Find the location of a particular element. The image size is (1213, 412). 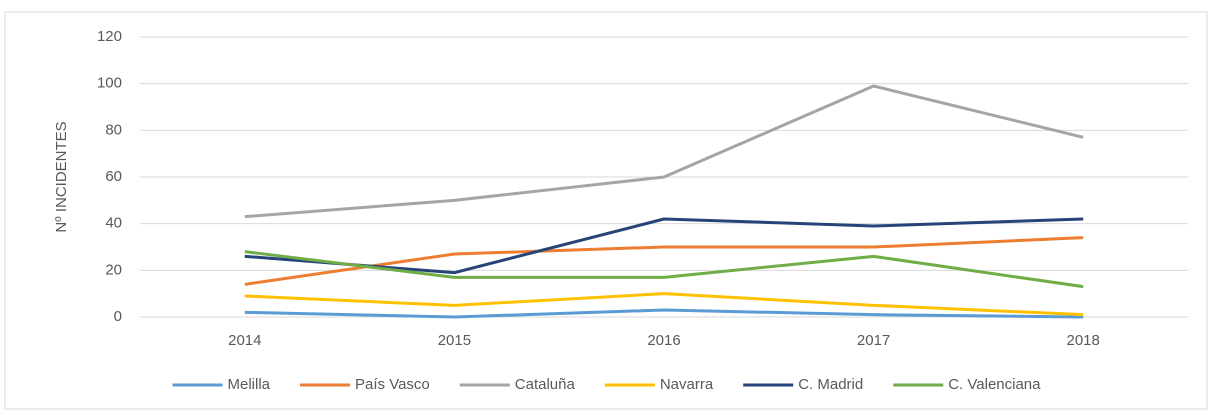

x-tick-label: 2018 is located at coordinates (1083, 340).